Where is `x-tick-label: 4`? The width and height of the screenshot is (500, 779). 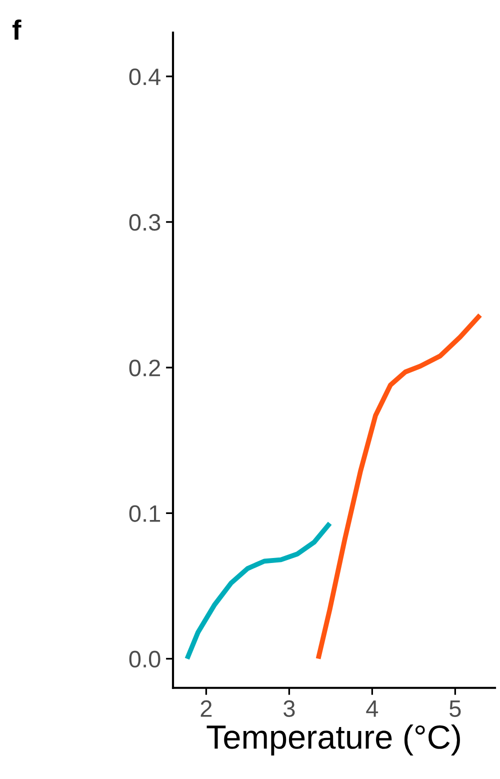 x-tick-label: 4 is located at coordinates (372, 708).